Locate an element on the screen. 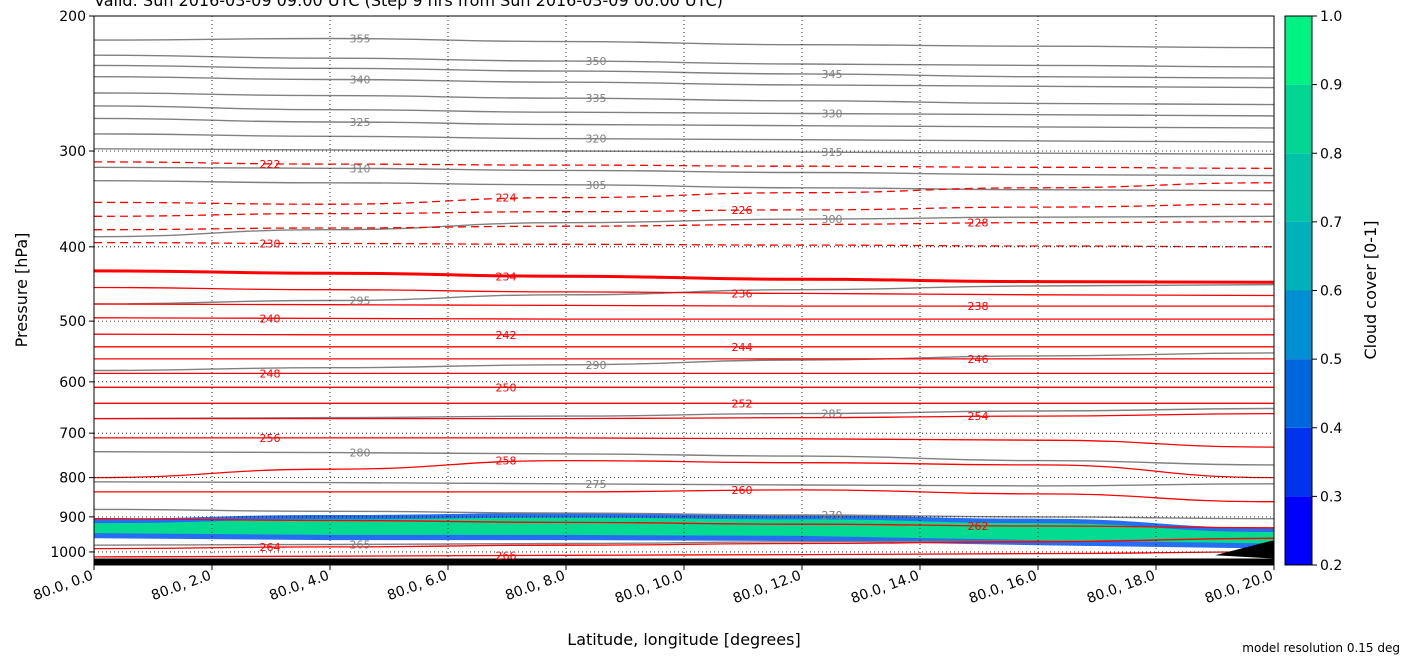  x-tick-label-8: 80.0, 16.0 is located at coordinates (1003, 587).